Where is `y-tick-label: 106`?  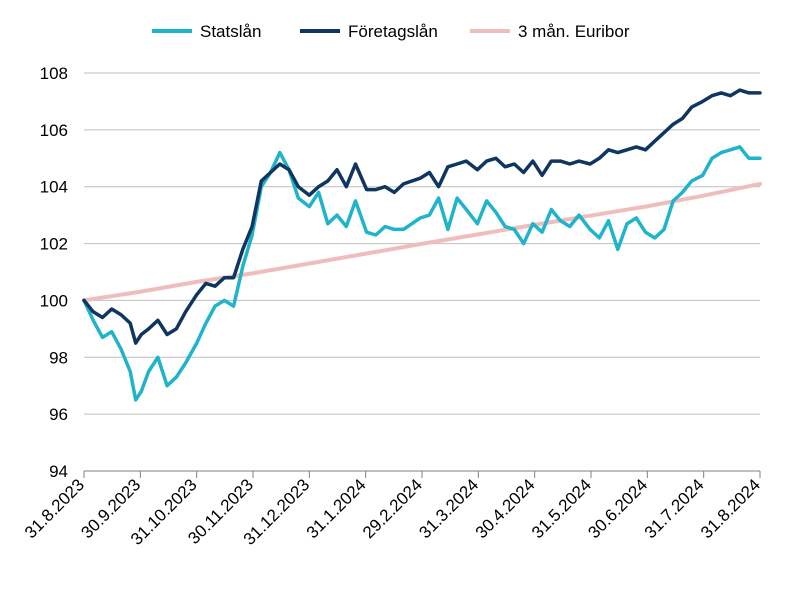
y-tick-label: 106 is located at coordinates (54, 130).